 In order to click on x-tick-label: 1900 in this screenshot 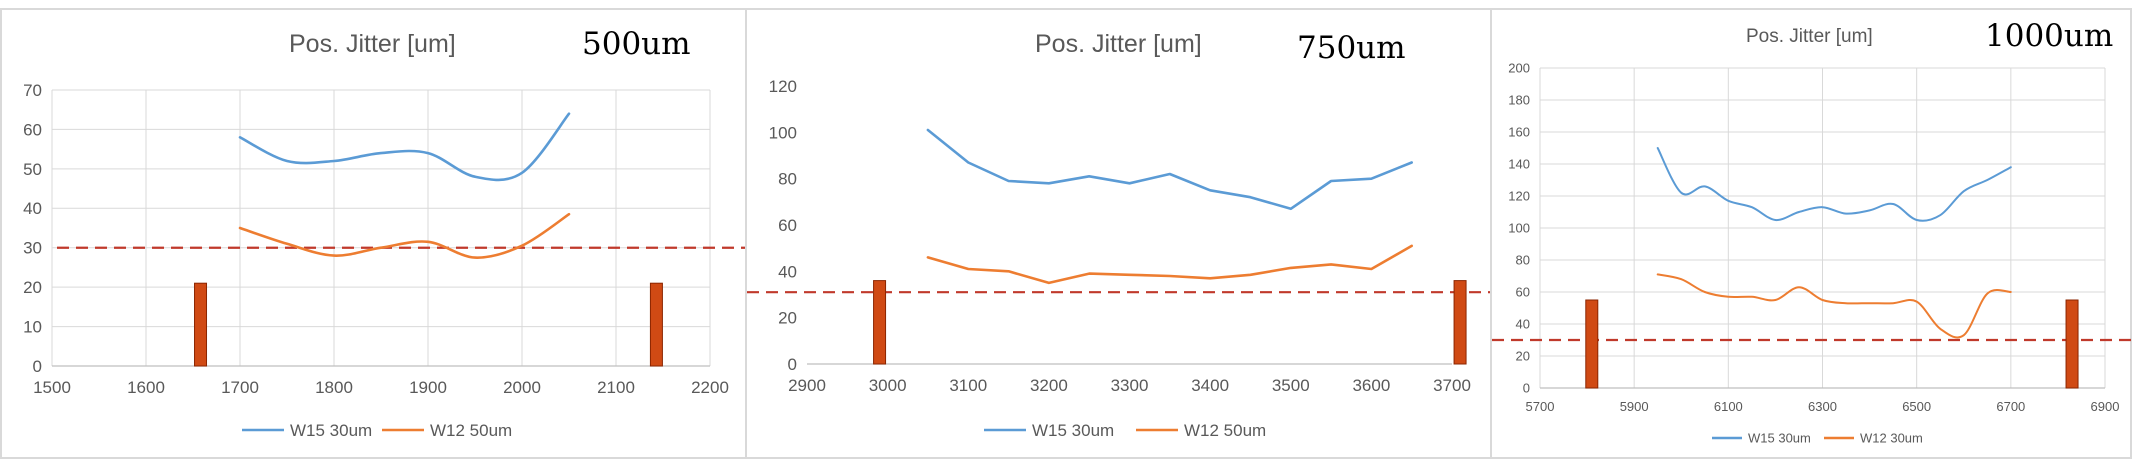, I will do `click(428, 387)`.